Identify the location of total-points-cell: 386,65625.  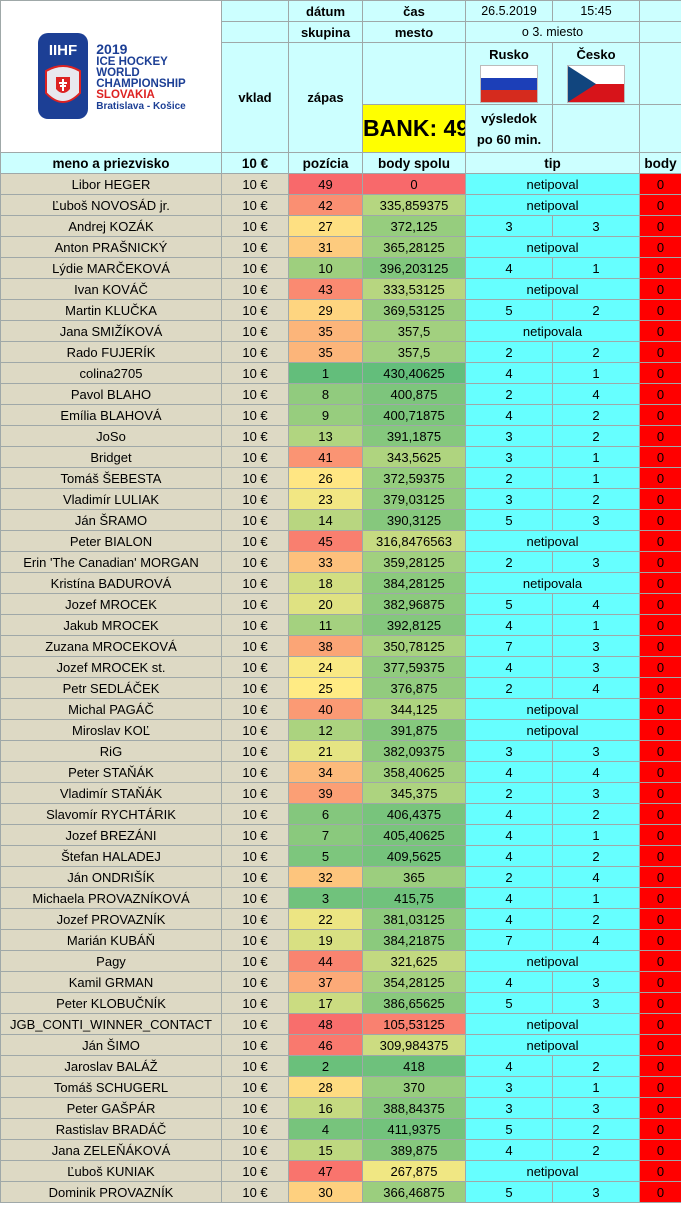
(414, 1003).